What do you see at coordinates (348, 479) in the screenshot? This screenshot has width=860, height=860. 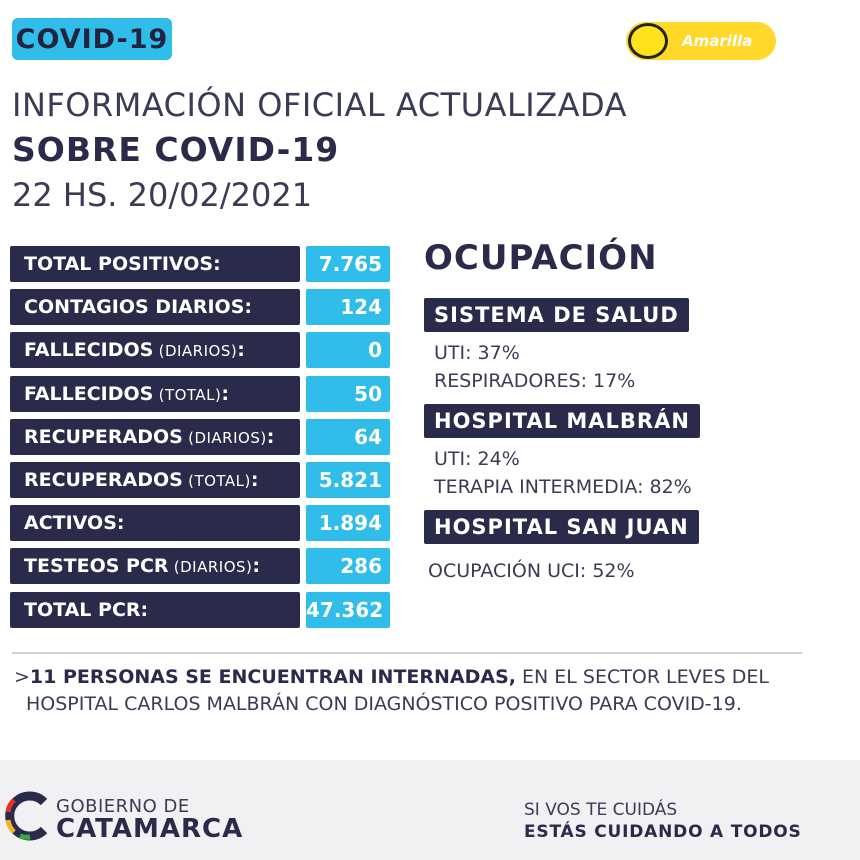 I see `stat-value: 5.821` at bounding box center [348, 479].